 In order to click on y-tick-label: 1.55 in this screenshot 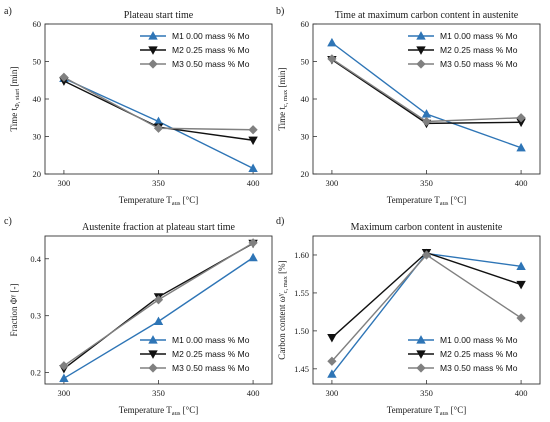, I will do `click(301, 293)`.